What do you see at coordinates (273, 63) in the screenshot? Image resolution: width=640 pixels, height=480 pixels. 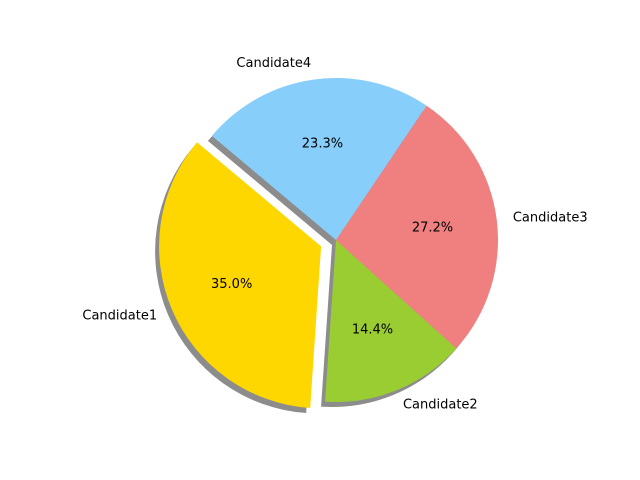 I see `pie-label-candidate4: Candidate4` at bounding box center [273, 63].